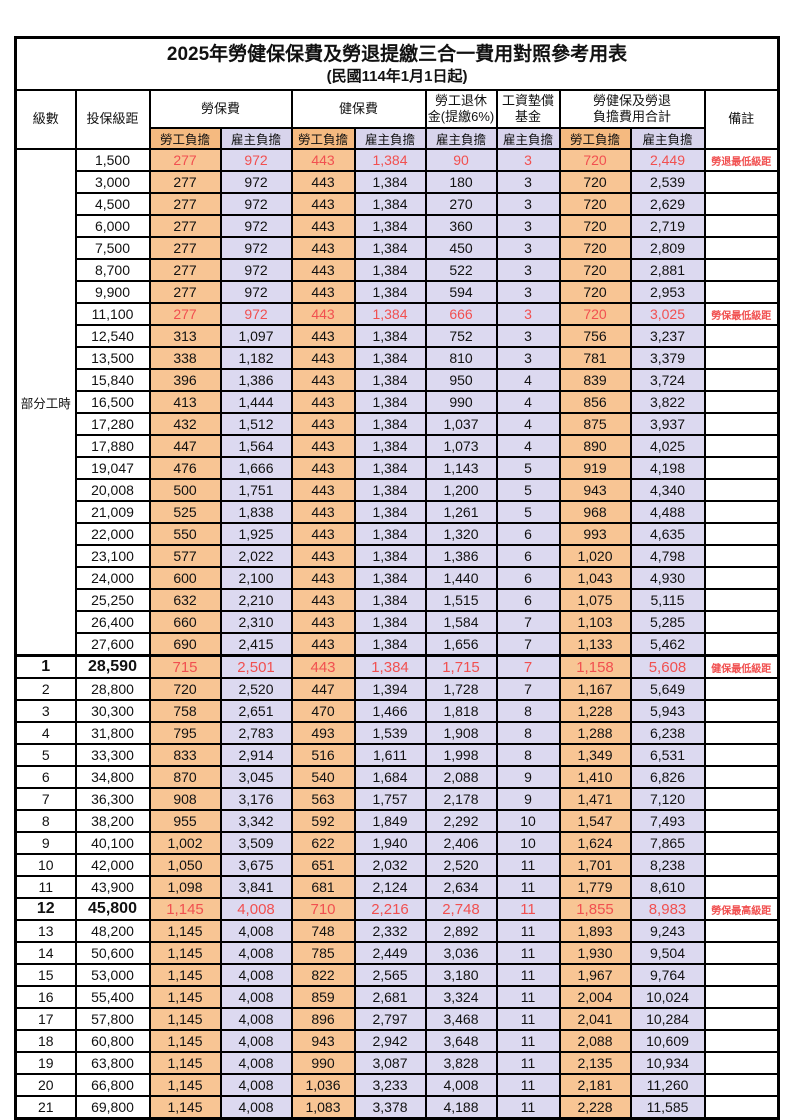  I want to click on cell-pension-employer: 1,584, so click(461, 622).